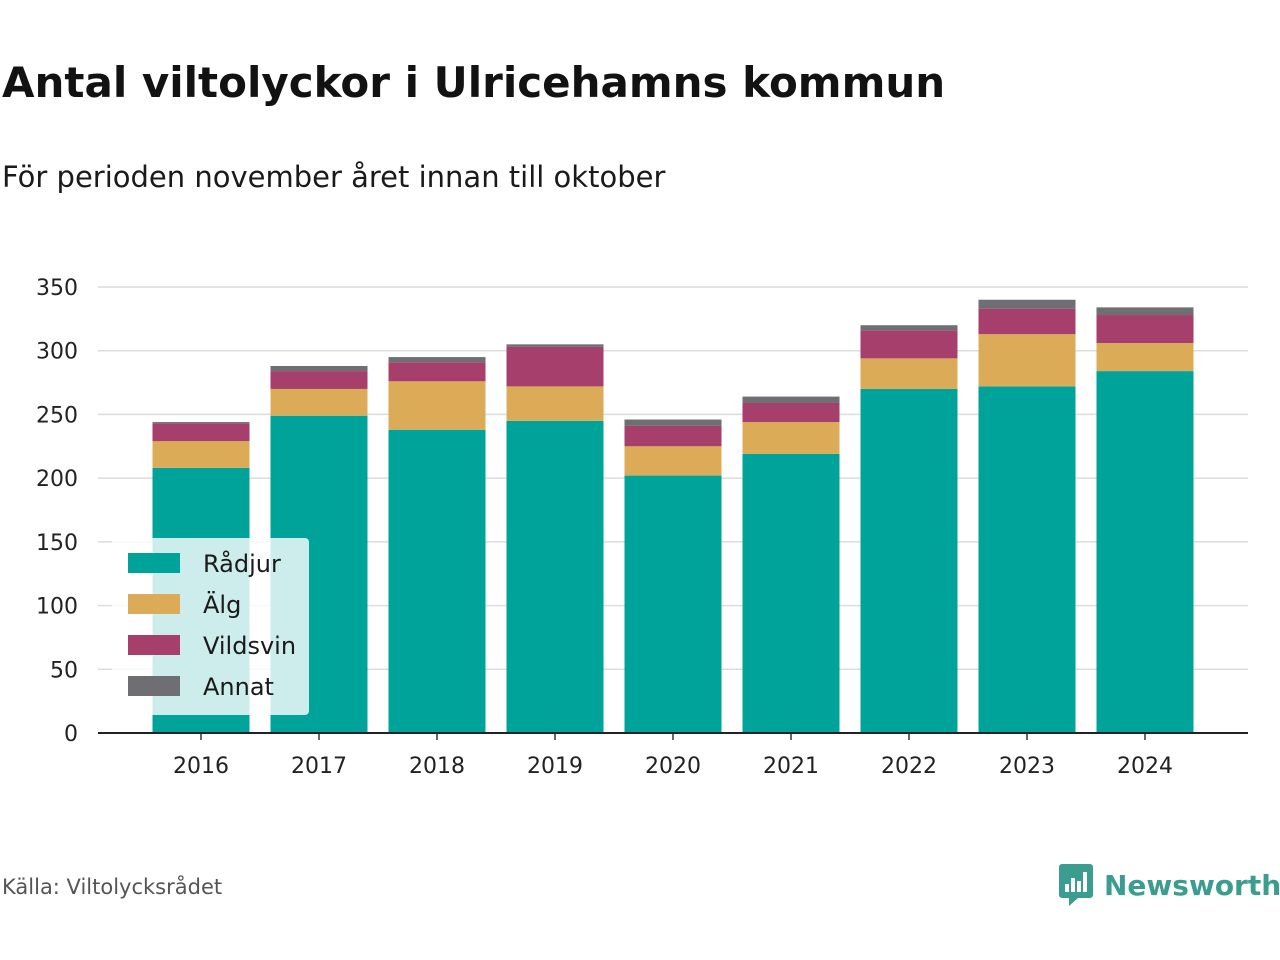 The image size is (1280, 960). I want to click on bar-segment-0-Annat, so click(201, 423).